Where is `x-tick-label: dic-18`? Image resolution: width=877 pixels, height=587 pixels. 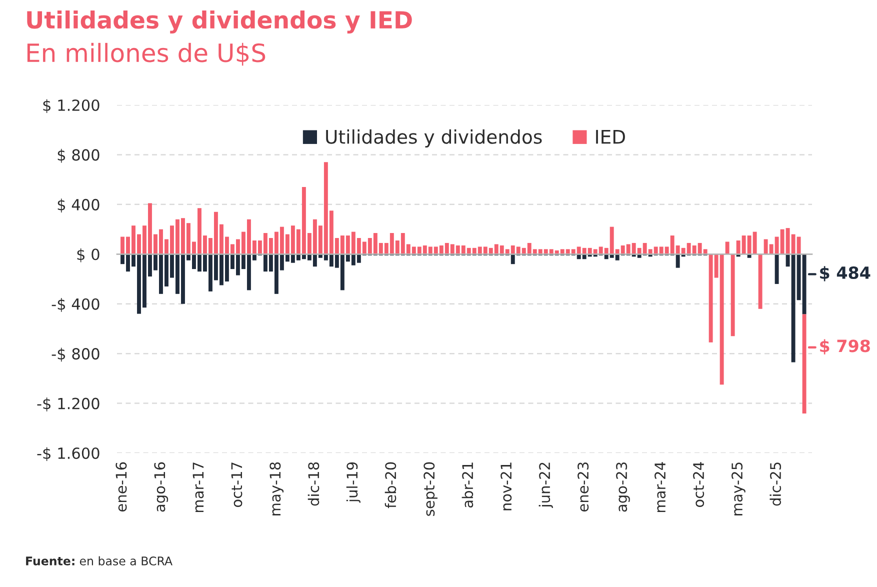
x-tick-label: dic-18 is located at coordinates (314, 484).